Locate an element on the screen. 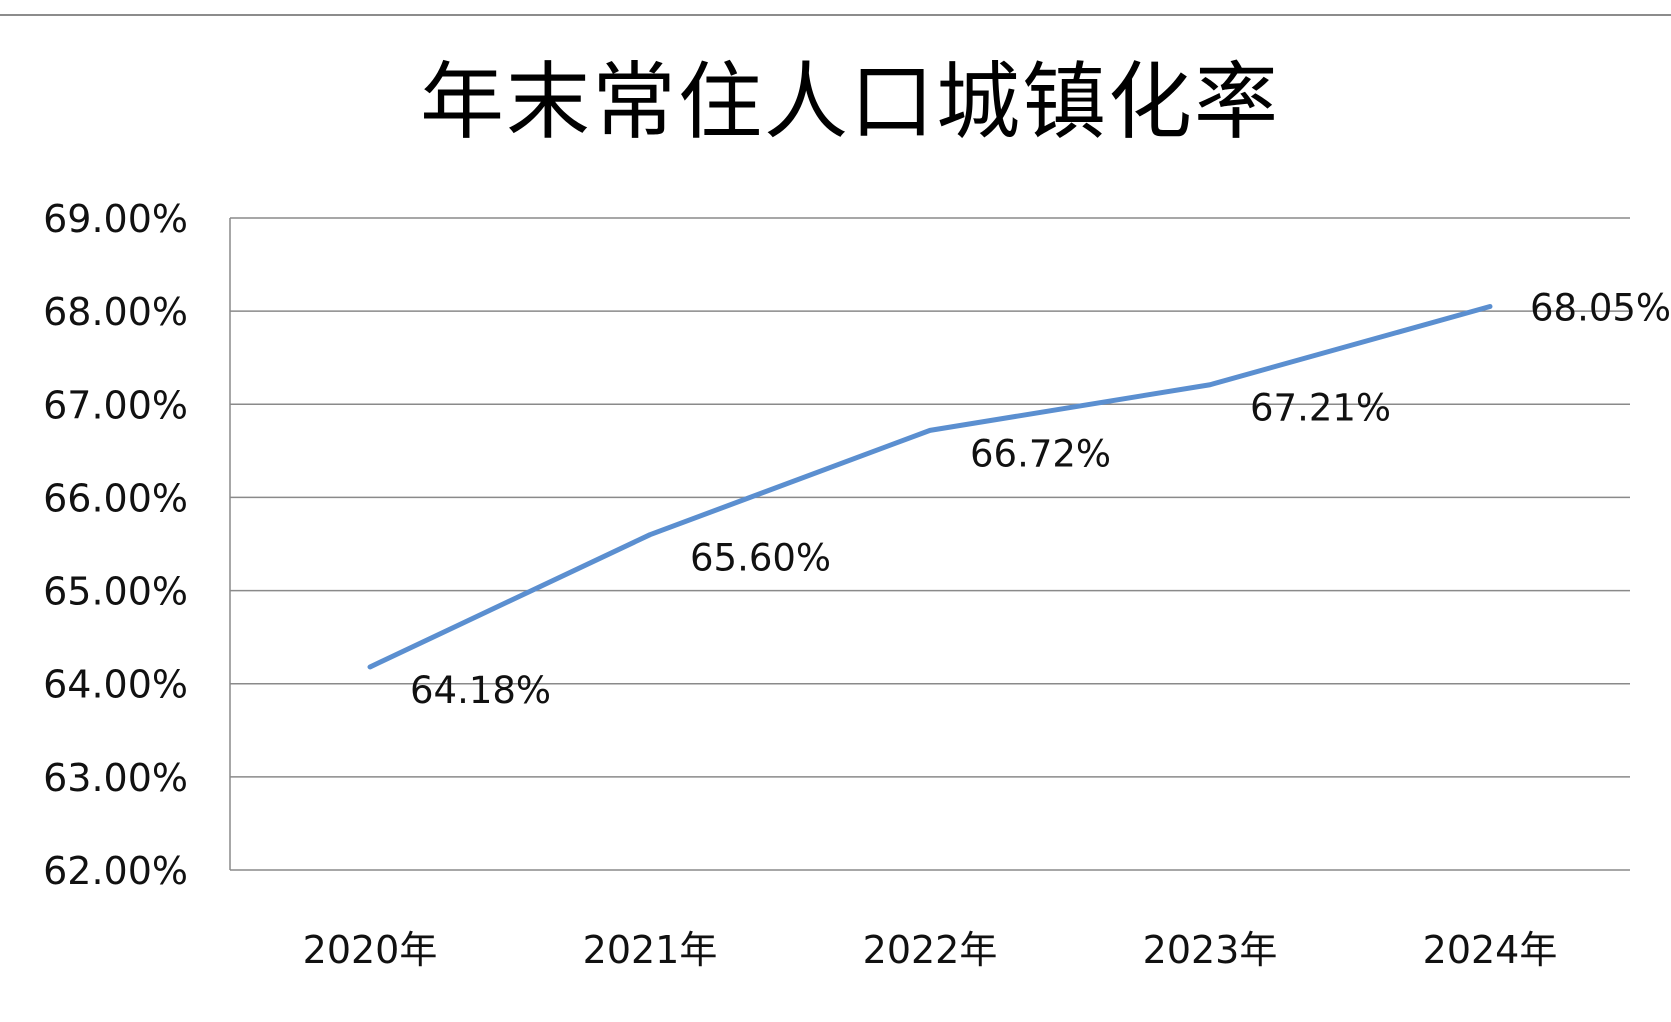  data-label: 65.60% is located at coordinates (760, 558).